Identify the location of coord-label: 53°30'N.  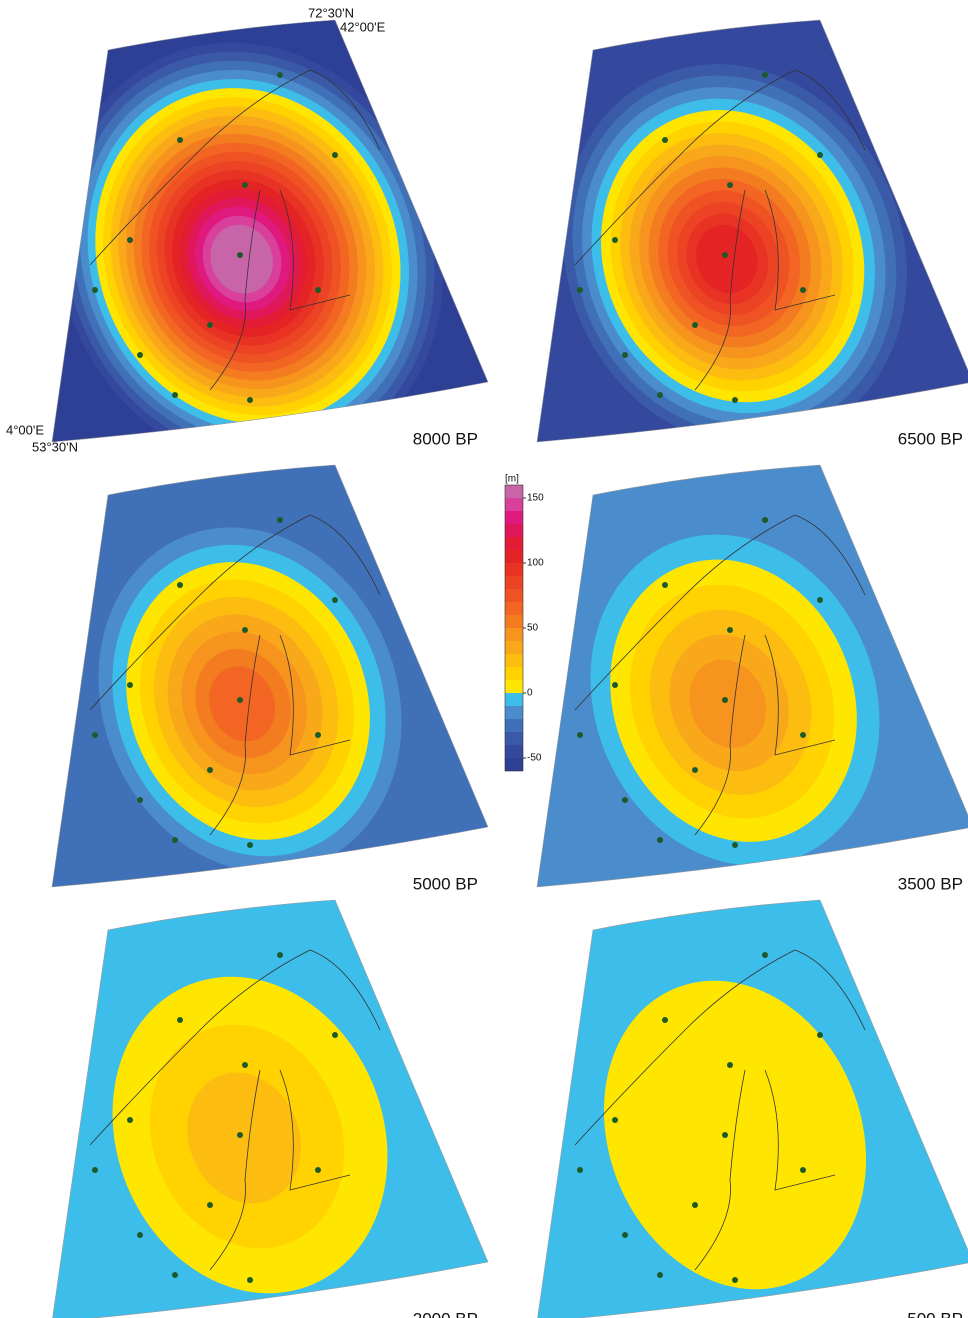
(55, 446).